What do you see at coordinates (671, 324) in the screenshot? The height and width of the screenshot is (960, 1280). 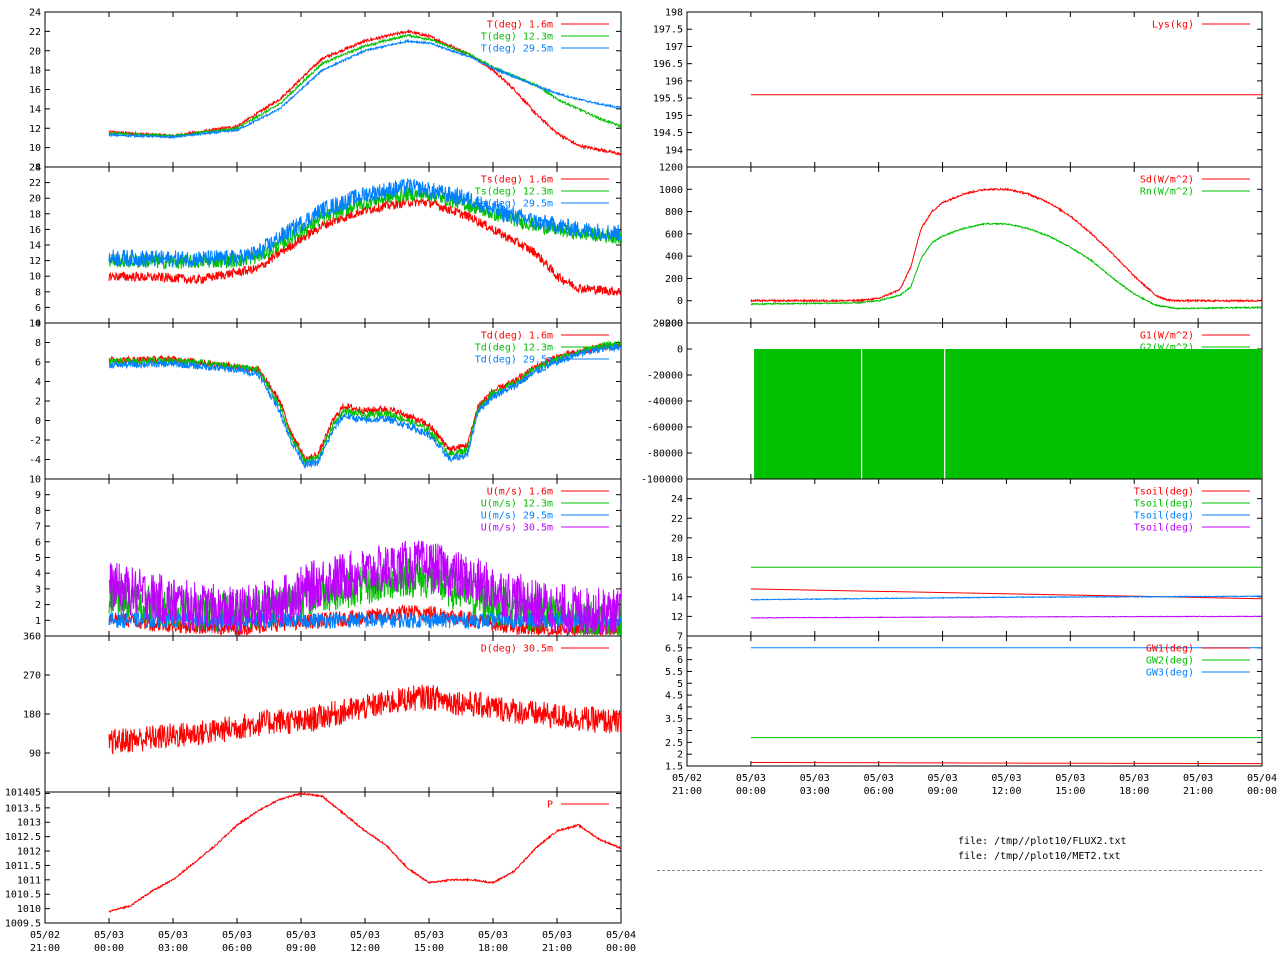 I see `y-tick-label: -200` at bounding box center [671, 324].